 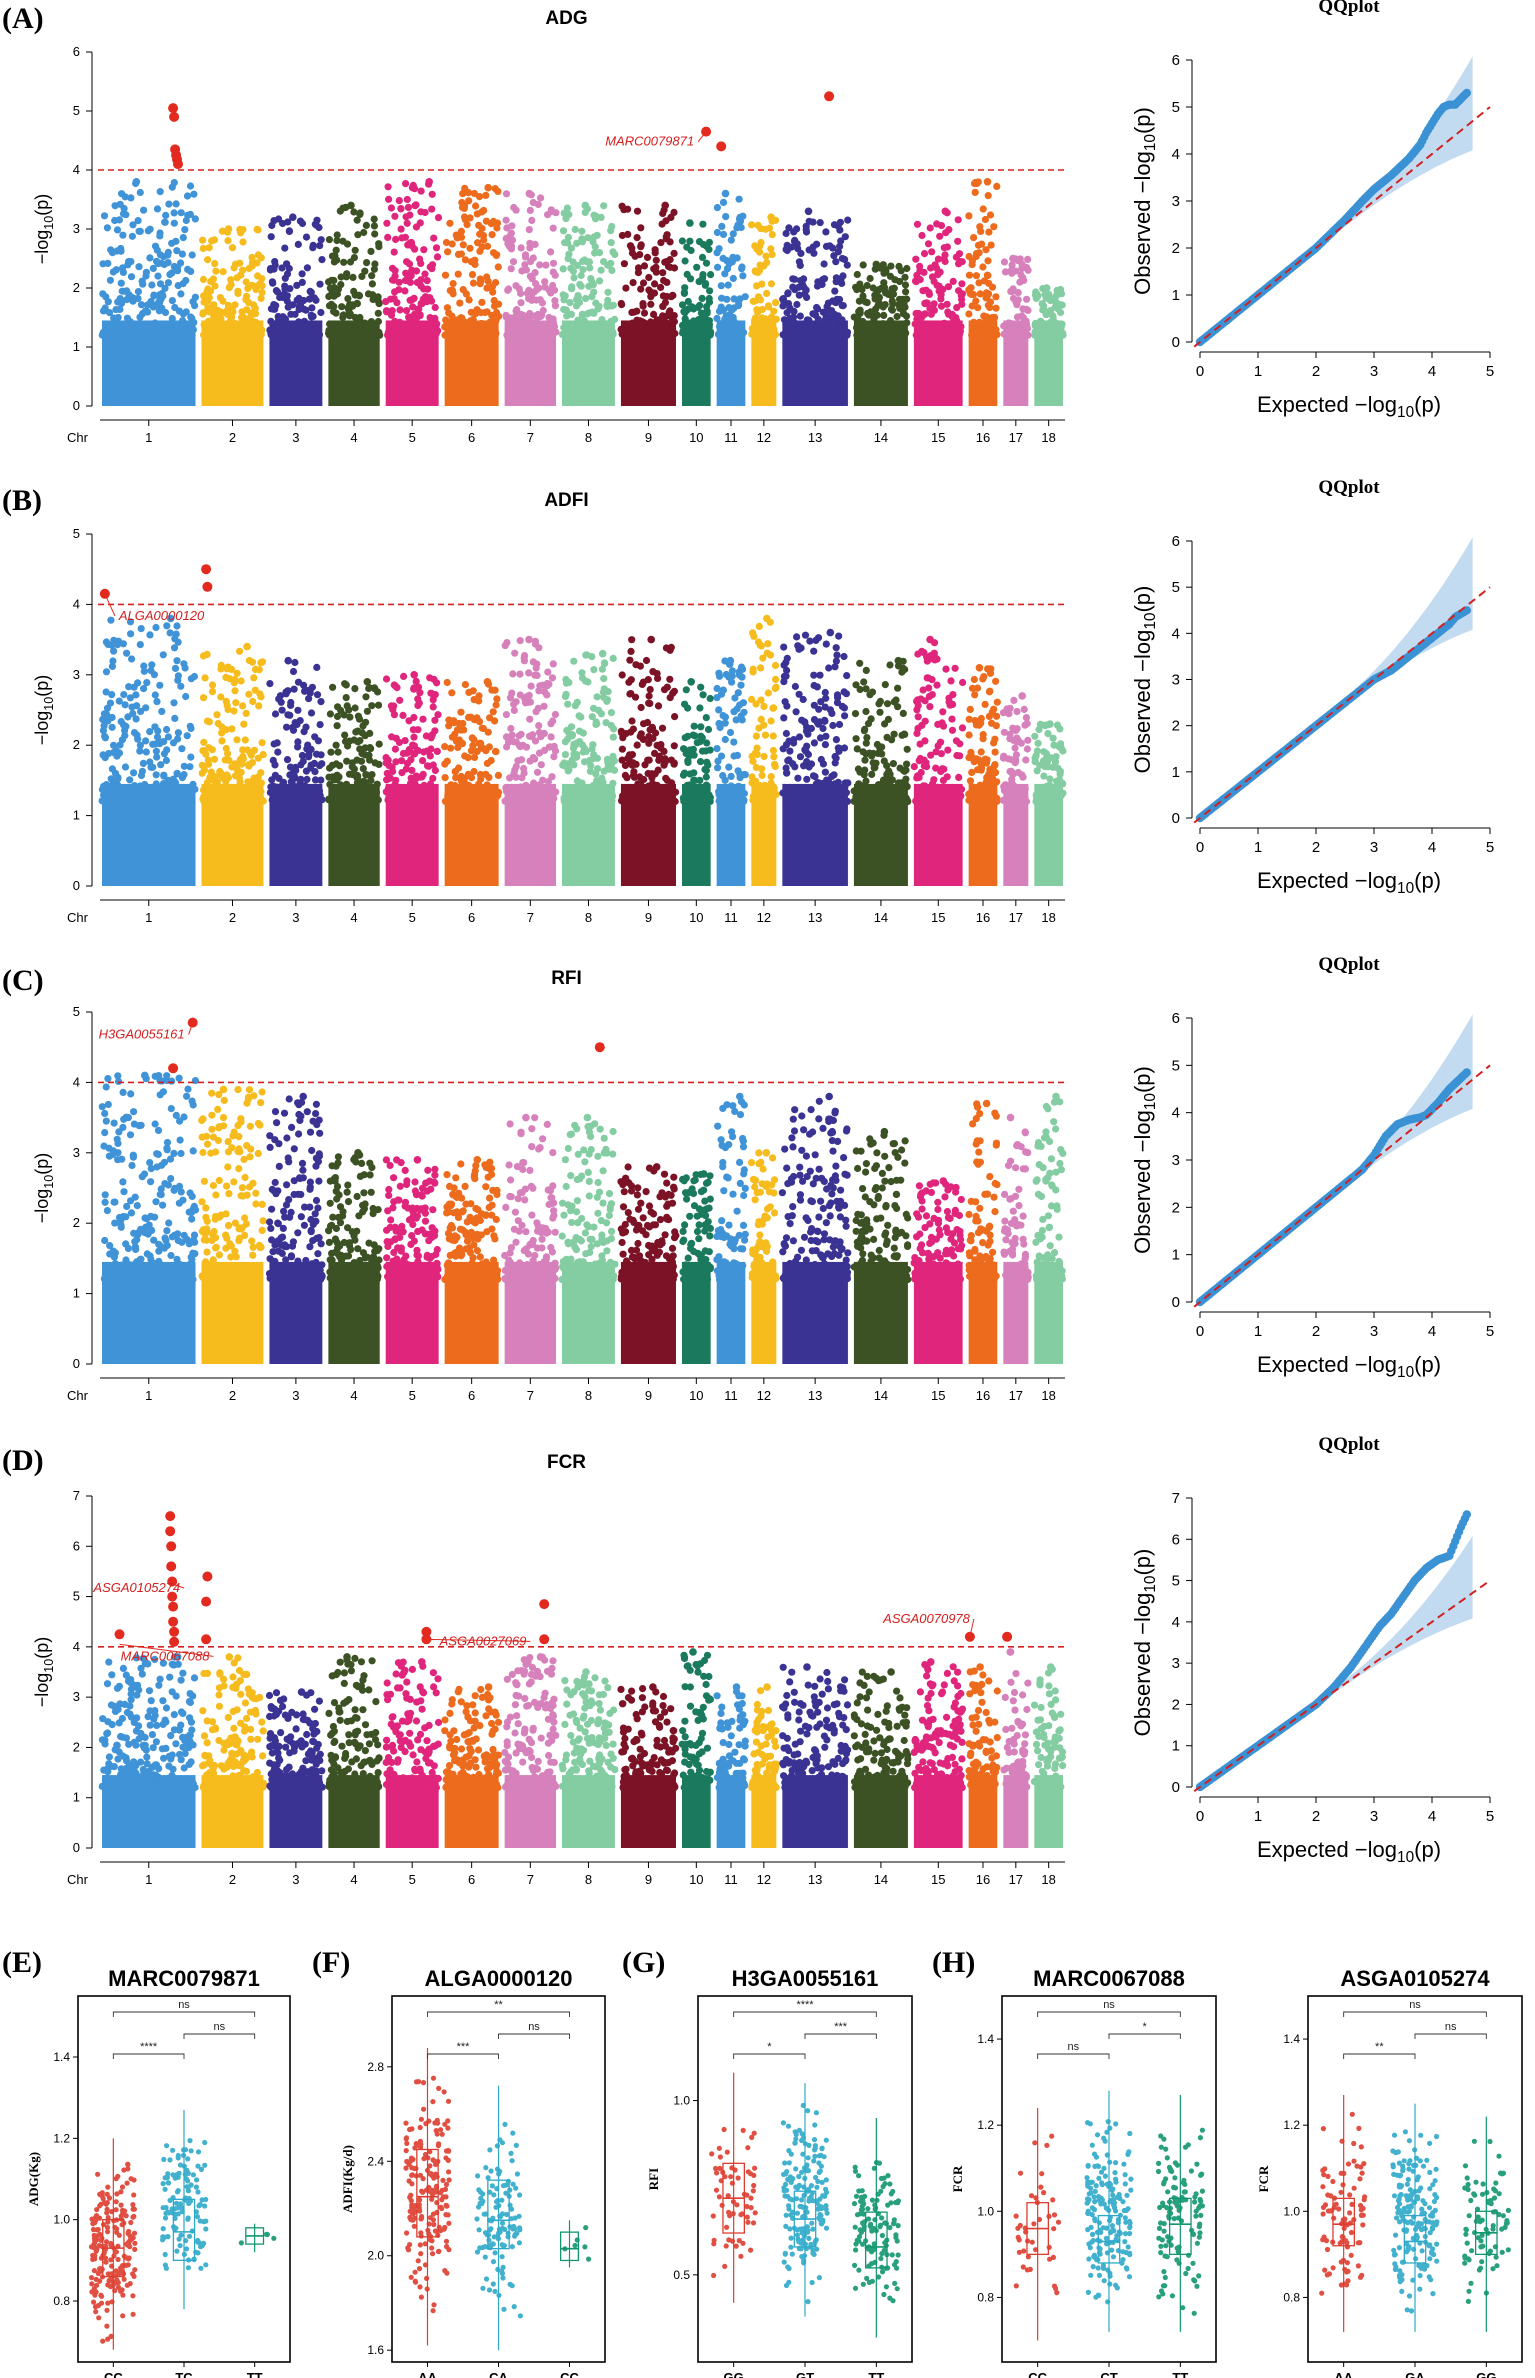 I want to click on chromosome-15-points, so click(x=939, y=306).